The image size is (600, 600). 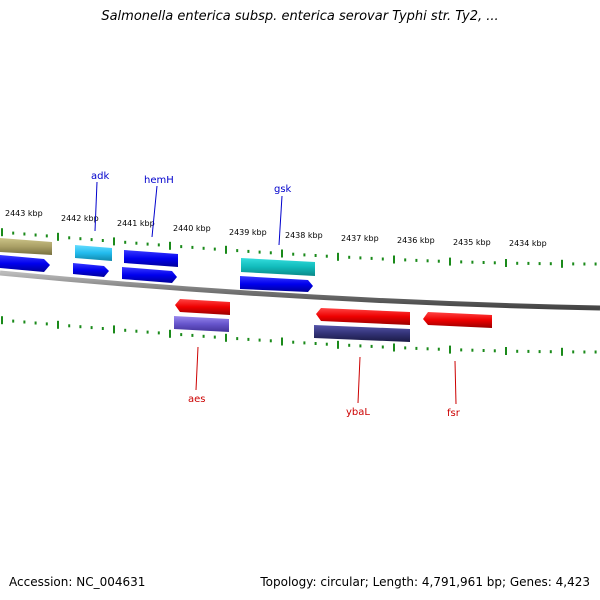 I want to click on tick-row-forward, so click(x=299, y=248).